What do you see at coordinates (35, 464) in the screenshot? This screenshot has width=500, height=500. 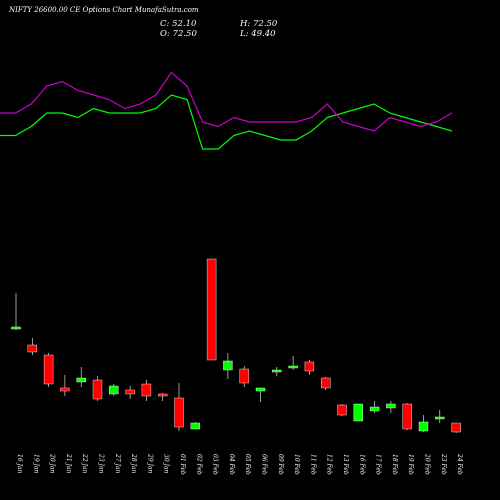 I see `x-tick-label: 19 Jan` at bounding box center [35, 464].